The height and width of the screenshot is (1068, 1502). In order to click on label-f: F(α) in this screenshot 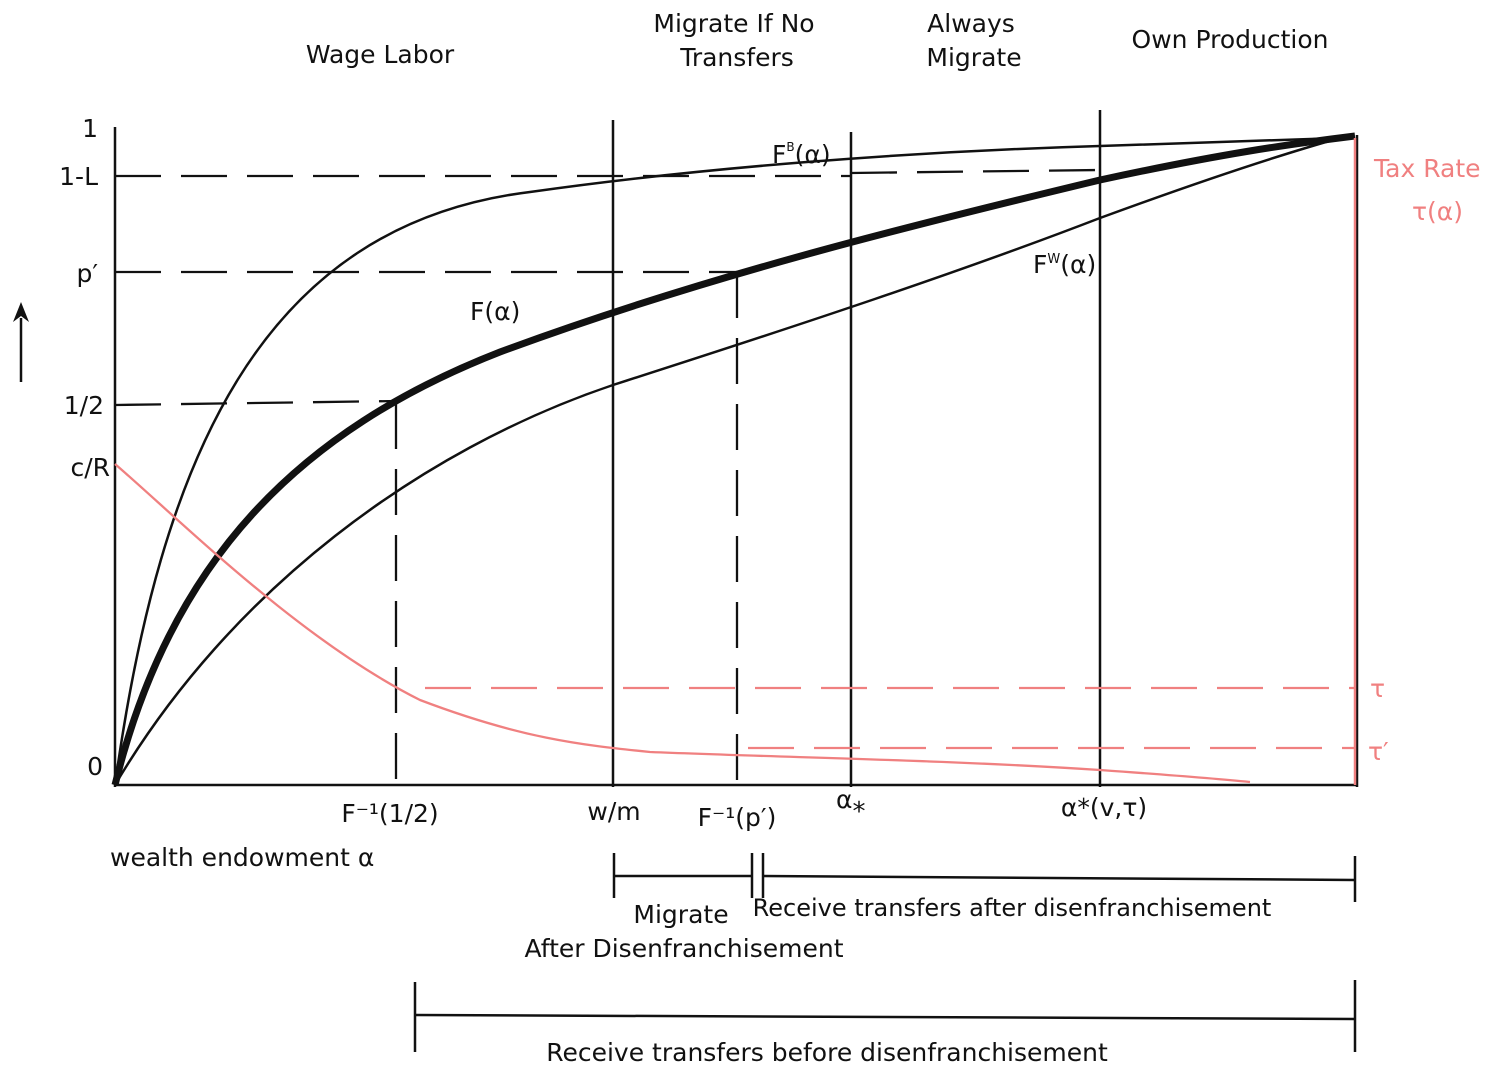, I will do `click(495, 311)`.